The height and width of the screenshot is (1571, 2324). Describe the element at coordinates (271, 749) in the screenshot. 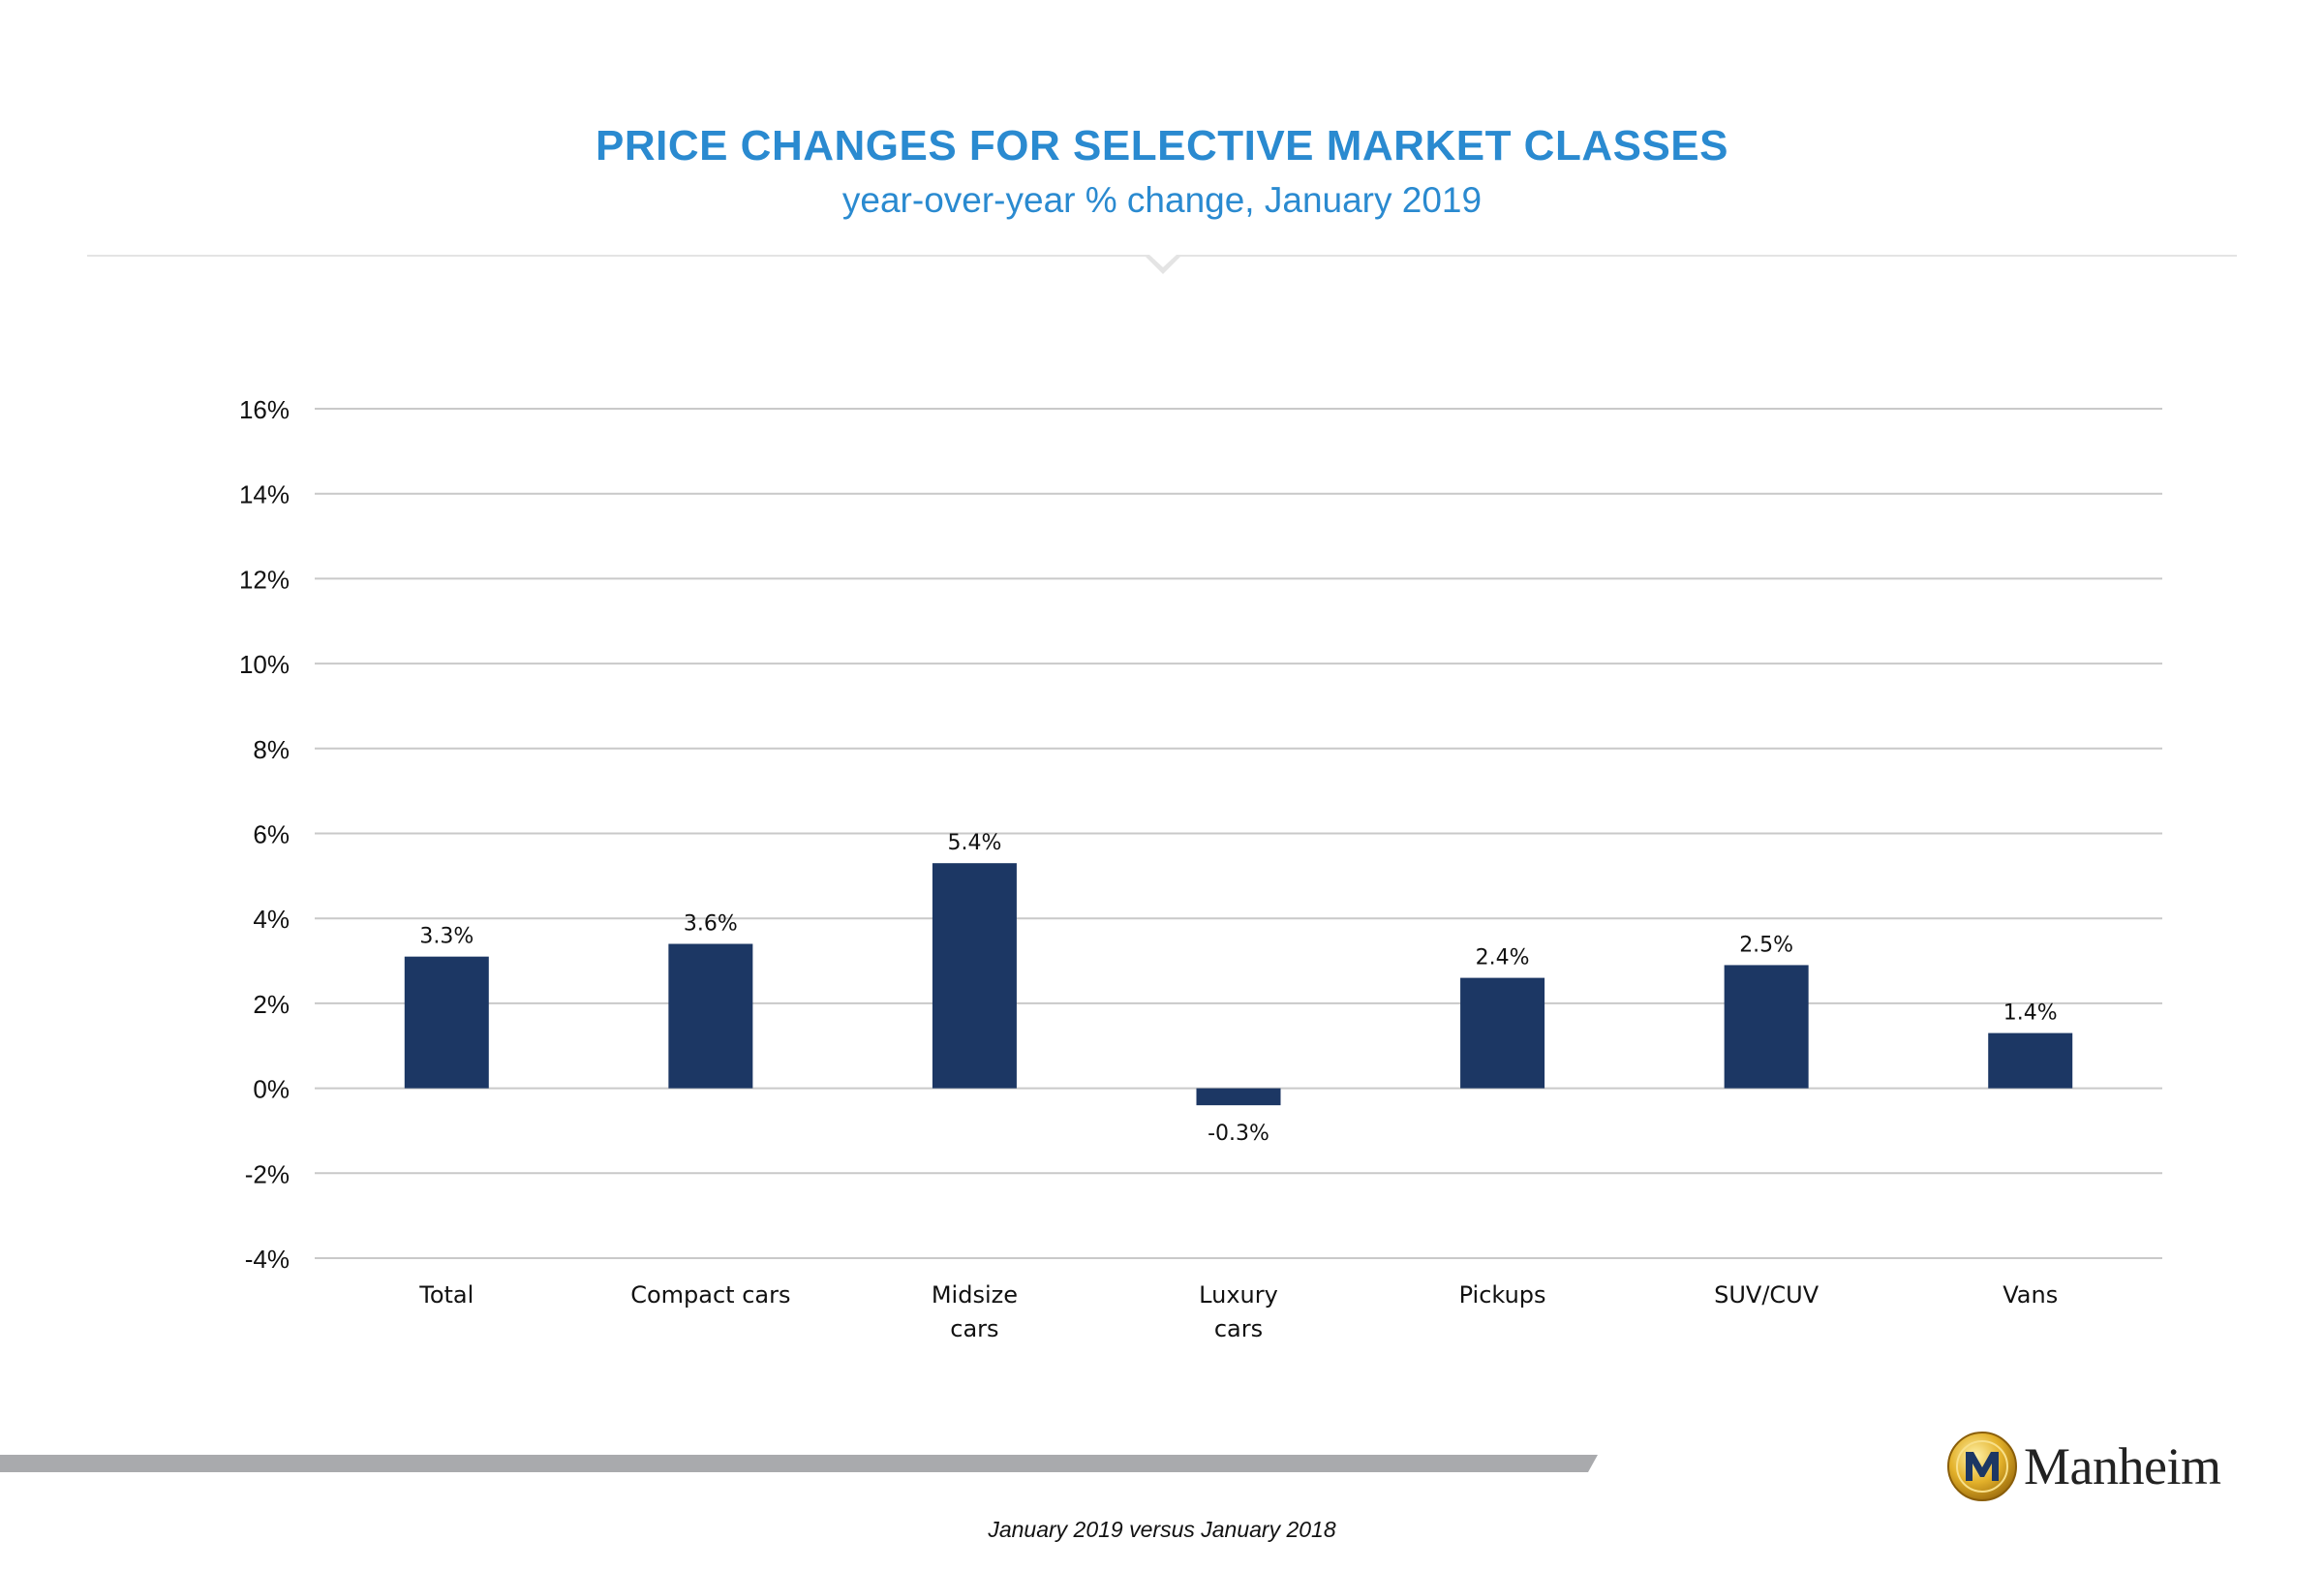

I see `y-tick-label: 8%` at that location.